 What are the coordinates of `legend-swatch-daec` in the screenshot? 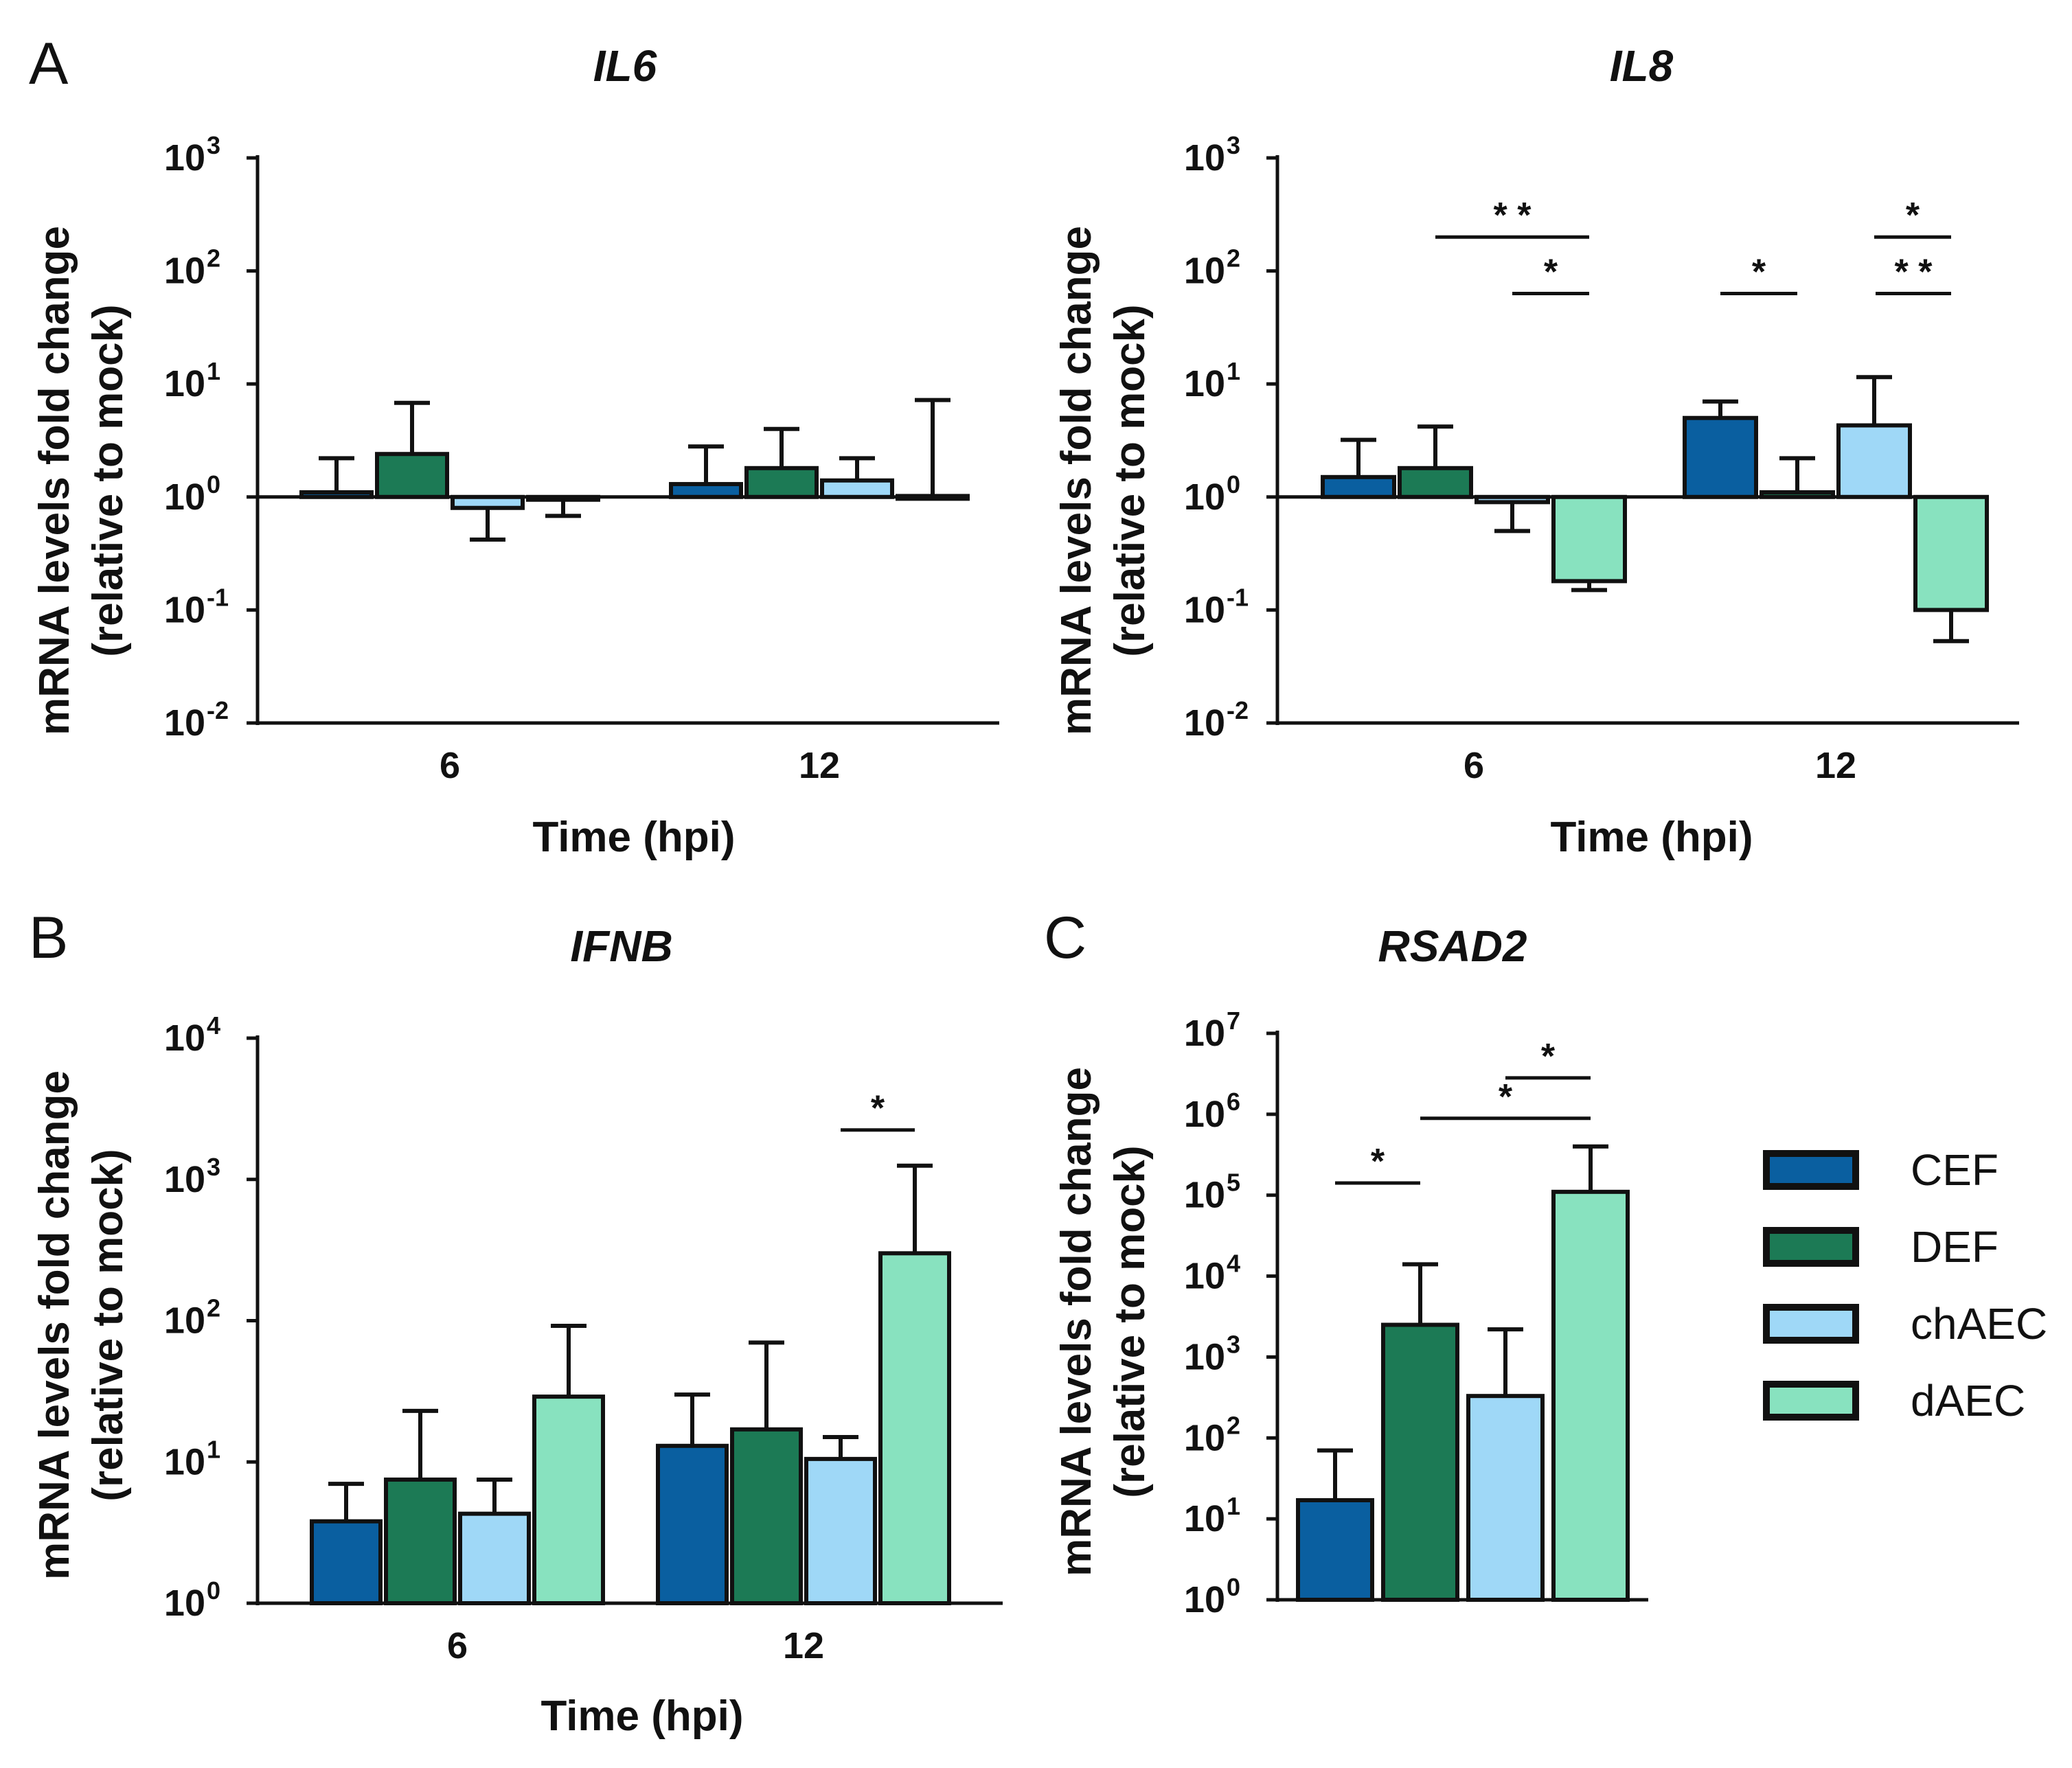 It's located at (1811, 1401).